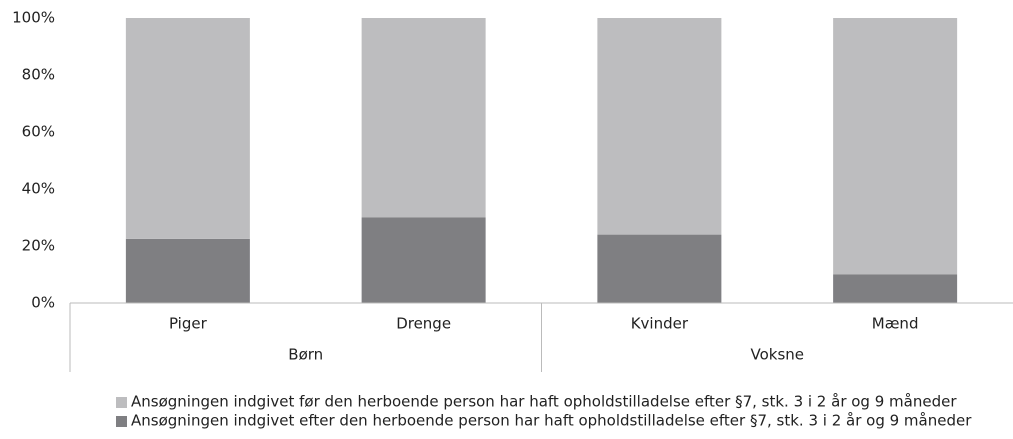  What do you see at coordinates (38, 246) in the screenshot?
I see `y-tick-label: 20%` at bounding box center [38, 246].